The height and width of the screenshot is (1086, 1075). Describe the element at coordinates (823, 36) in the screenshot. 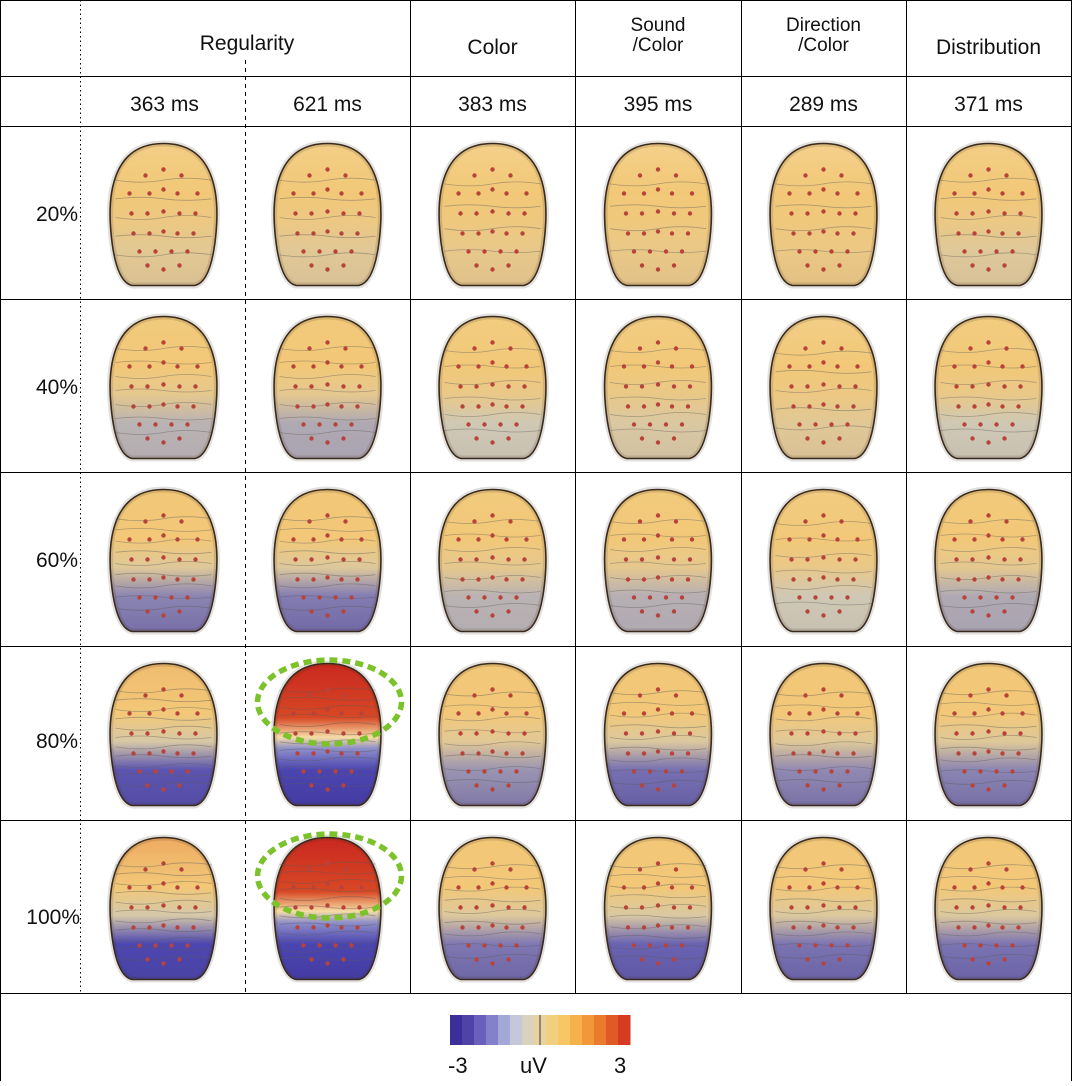

I see `col-header-direction-color: Direction/Color` at that location.